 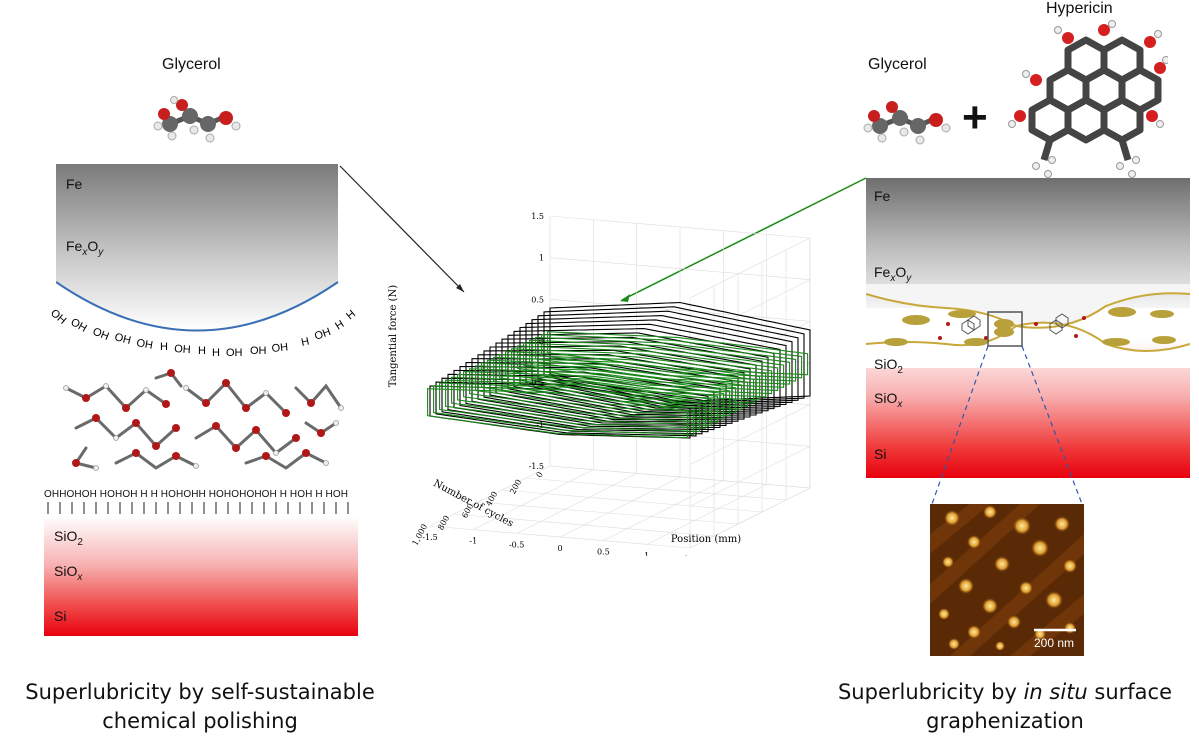 What do you see at coordinates (603, 552) in the screenshot?
I see `x-tick-label: 0.5` at bounding box center [603, 552].